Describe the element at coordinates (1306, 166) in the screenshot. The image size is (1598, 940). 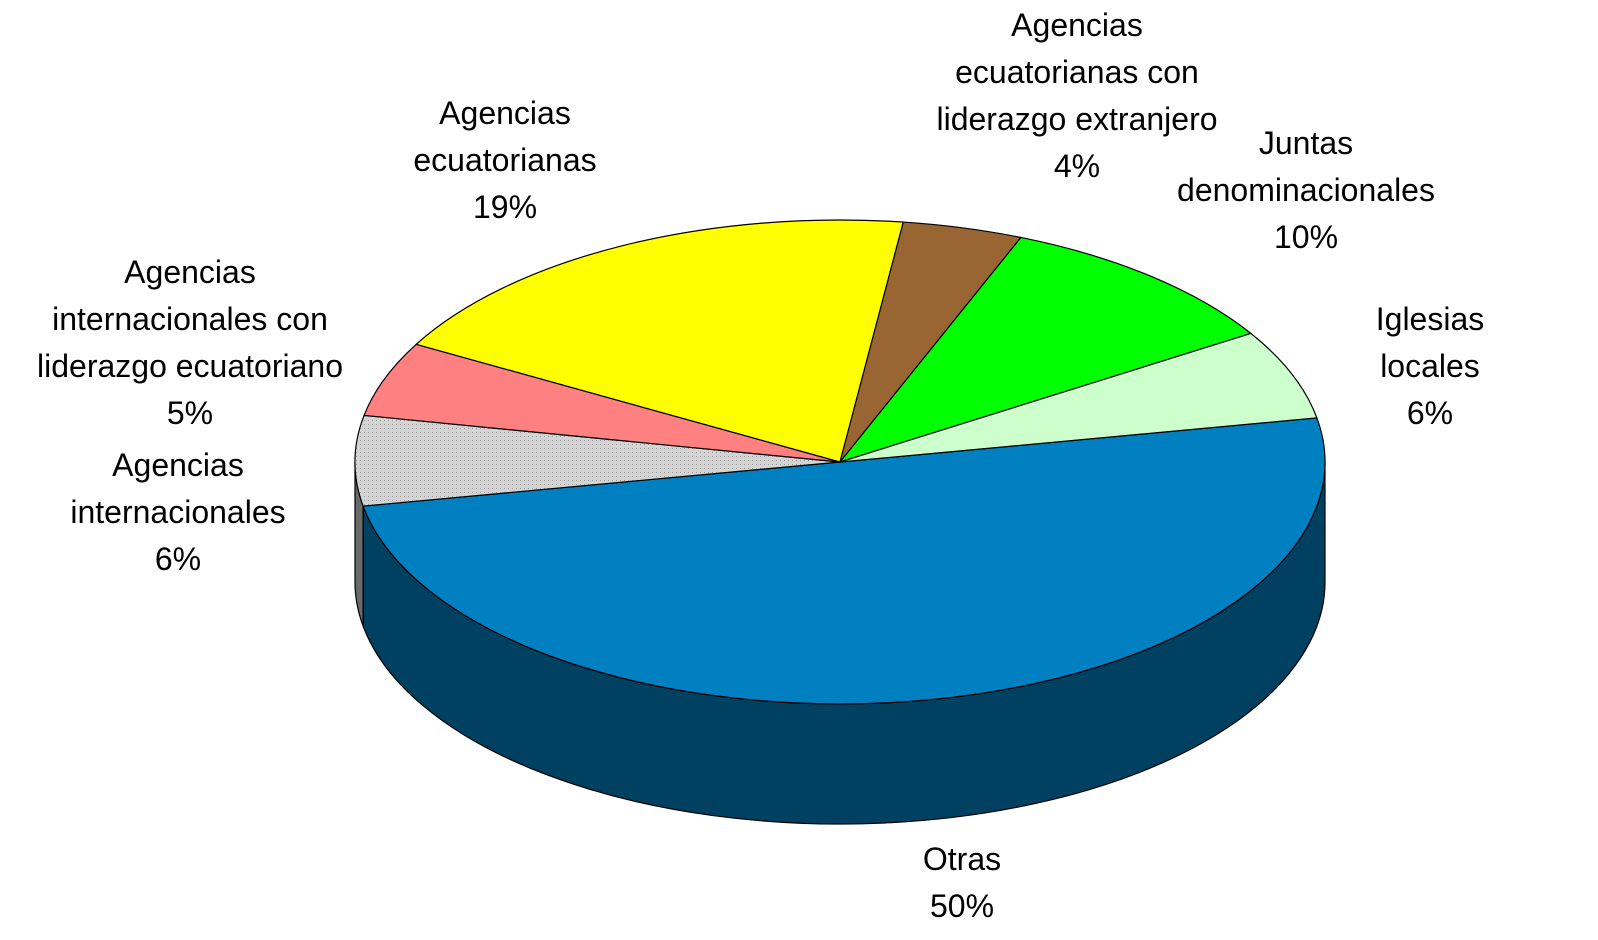
I see `category-label: Juntas denominacionales` at that location.